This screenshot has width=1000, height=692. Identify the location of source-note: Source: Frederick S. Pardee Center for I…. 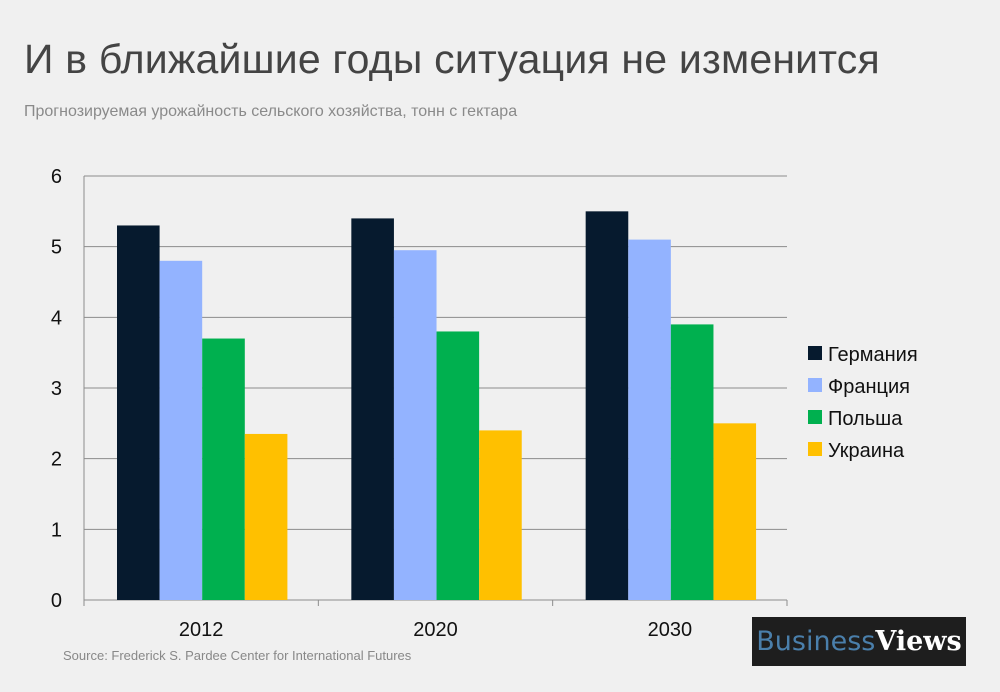
(237, 655).